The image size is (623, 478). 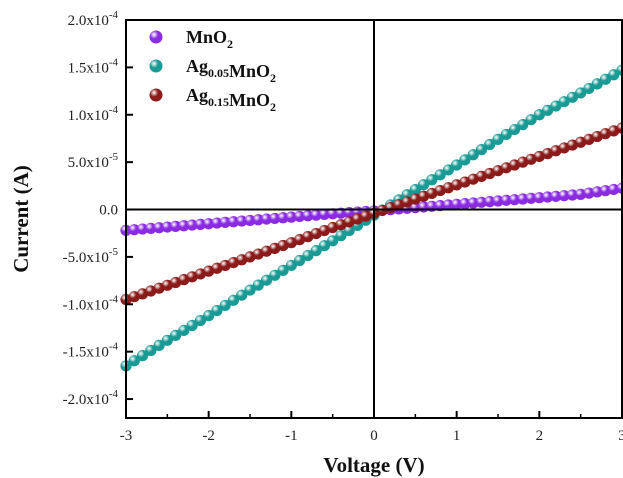 I want to click on y-axis-title: Current (A), so click(x=21, y=219).